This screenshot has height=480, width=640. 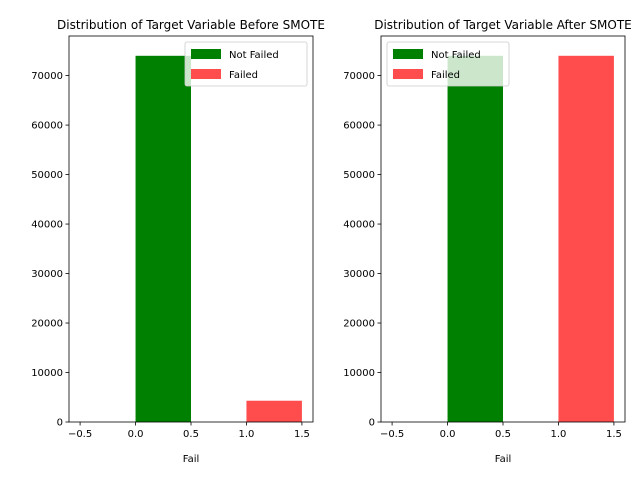 I want to click on chart-2-y-tick-label: 40000, so click(x=359, y=225).